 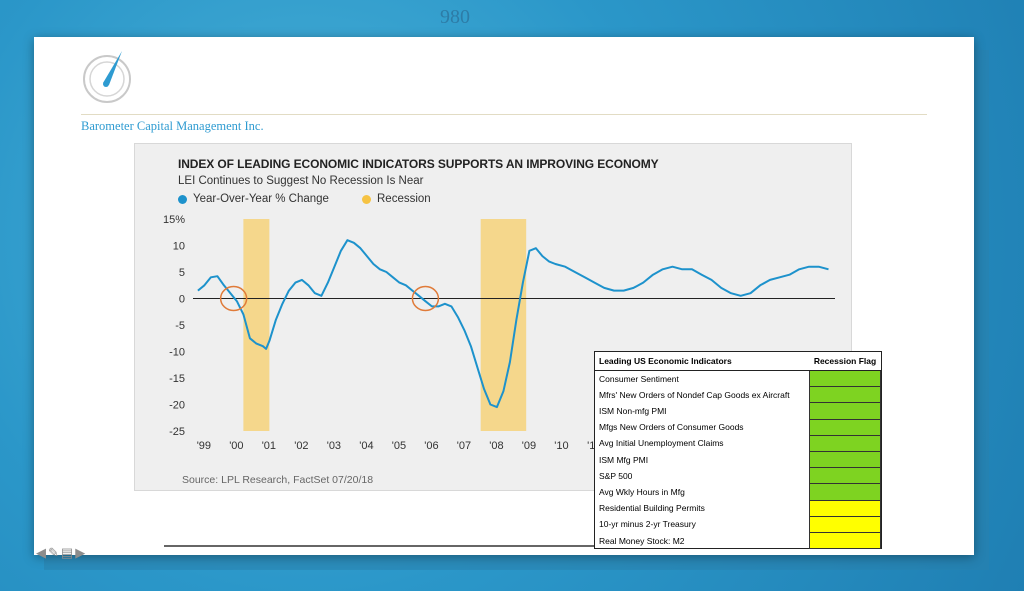 I want to click on y-tick-label: 15%, so click(x=174, y=220).